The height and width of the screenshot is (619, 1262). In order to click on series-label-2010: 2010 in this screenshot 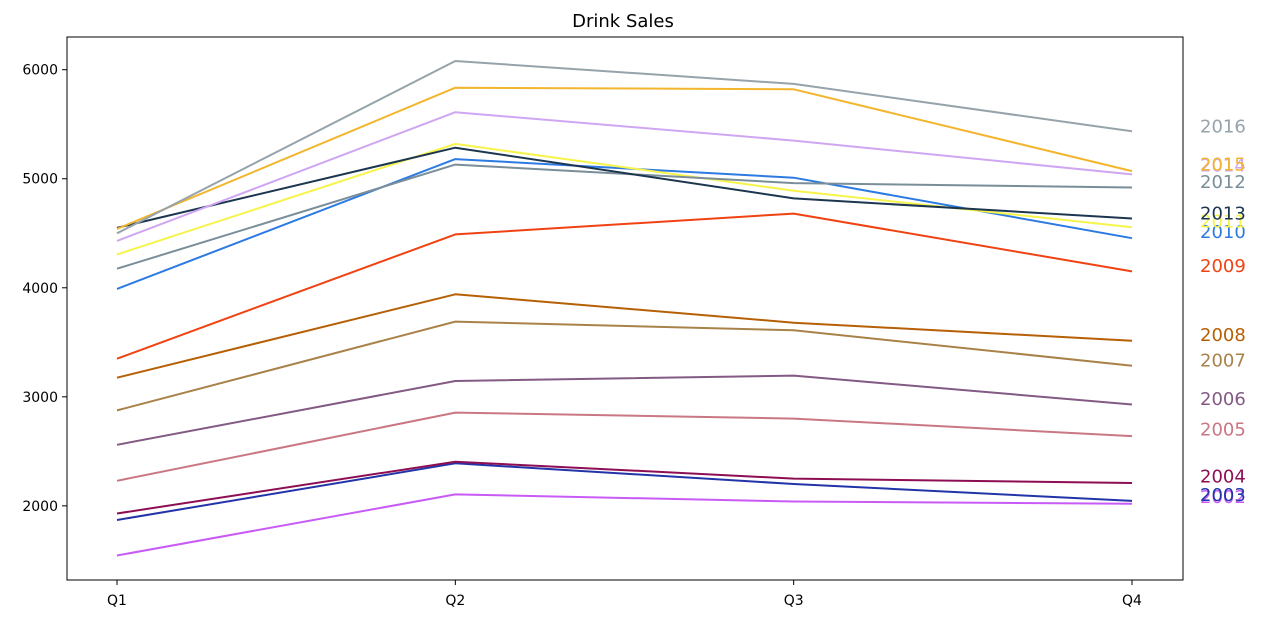, I will do `click(1223, 232)`.